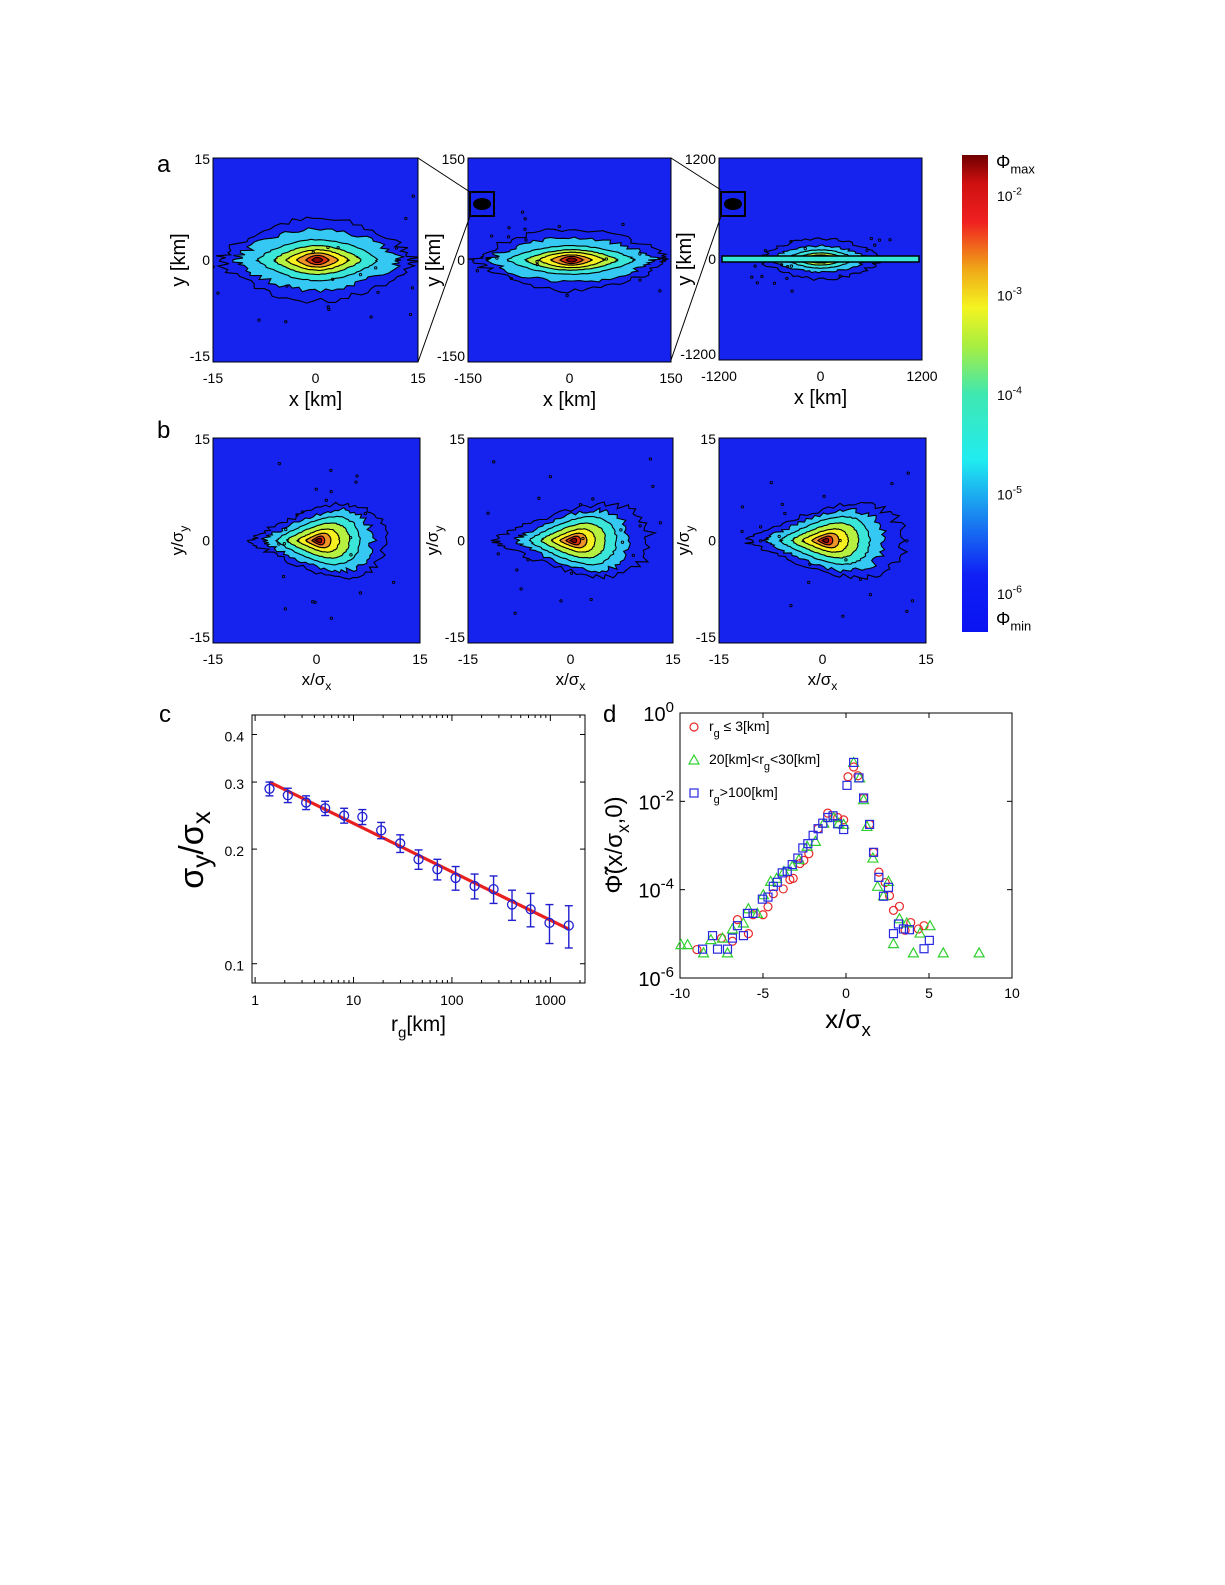 The width and height of the screenshot is (1225, 1585). What do you see at coordinates (929, 993) in the screenshot?
I see `x-tick-label: 5` at bounding box center [929, 993].